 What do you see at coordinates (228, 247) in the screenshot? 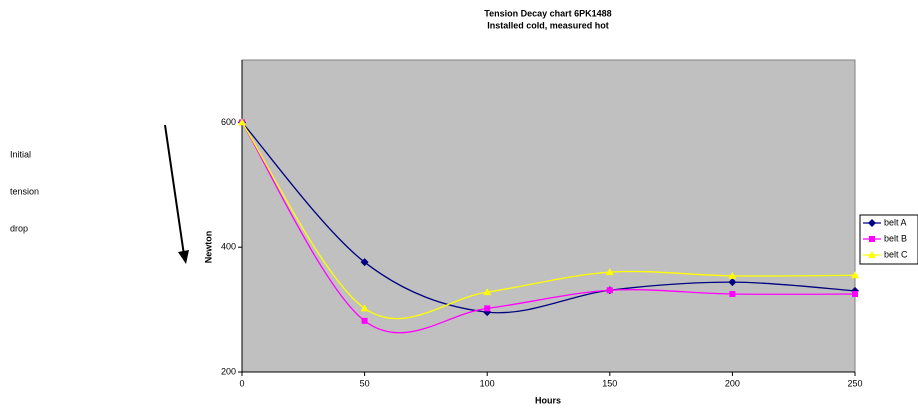
I see `y-tick-label: 400` at bounding box center [228, 247].